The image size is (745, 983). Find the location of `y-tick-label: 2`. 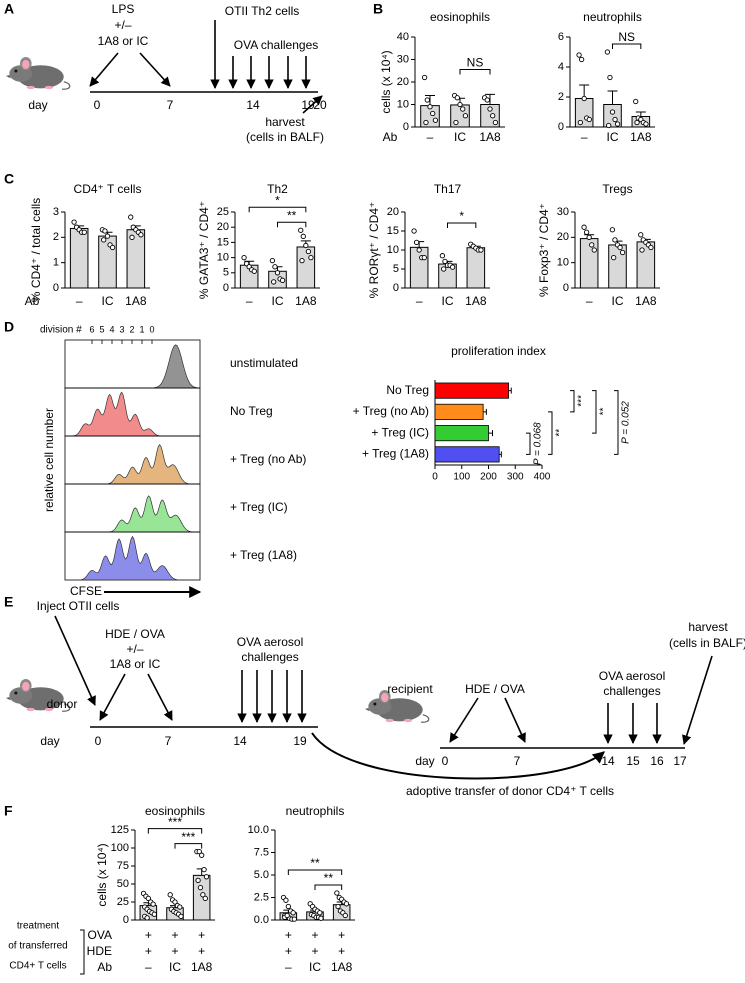

y-tick-label: 2 is located at coordinates (561, 97).